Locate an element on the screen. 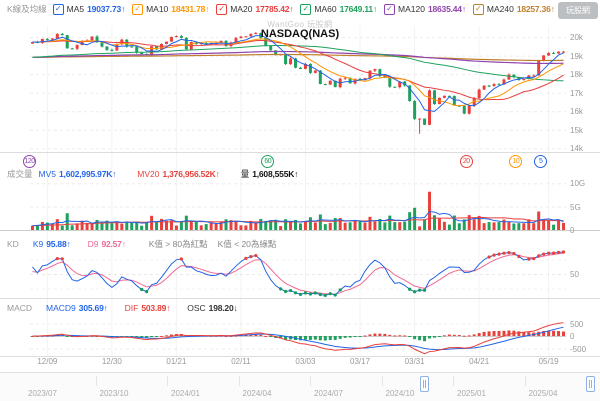 Image resolution: width=600 pixels, height=401 pixels. date-tick-label: 02/11 is located at coordinates (241, 361).